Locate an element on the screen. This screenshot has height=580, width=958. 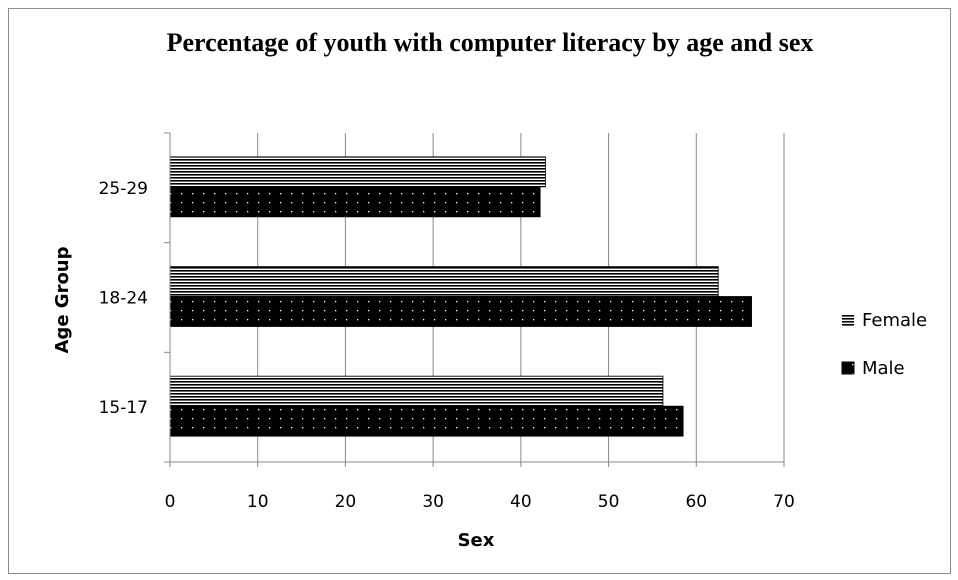
x-tick-label: 10 is located at coordinates (258, 502).